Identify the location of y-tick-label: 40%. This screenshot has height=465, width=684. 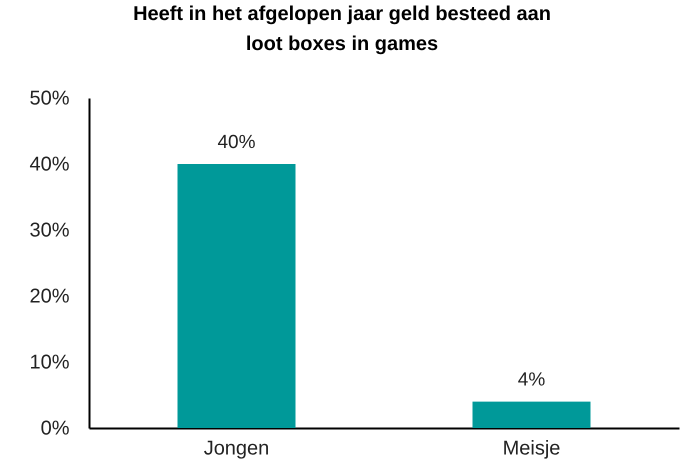
(49, 165).